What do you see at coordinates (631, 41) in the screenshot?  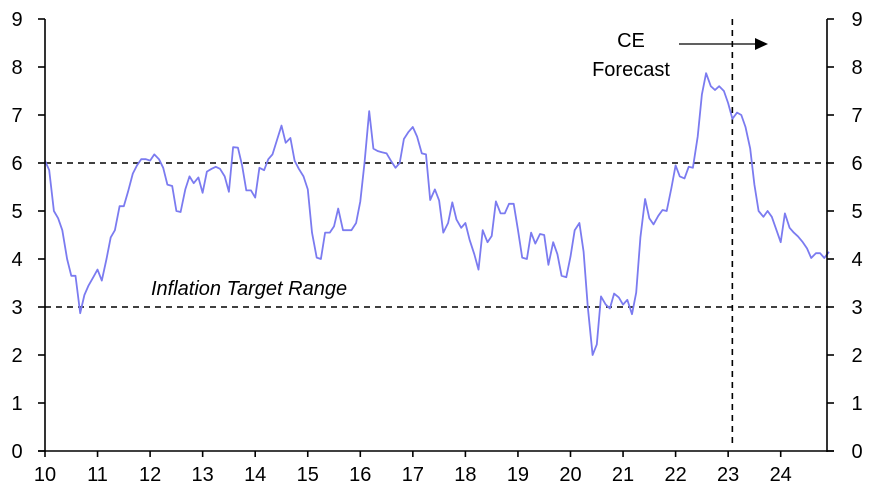 I see `ce-forecast-label-line1: CE` at bounding box center [631, 41].